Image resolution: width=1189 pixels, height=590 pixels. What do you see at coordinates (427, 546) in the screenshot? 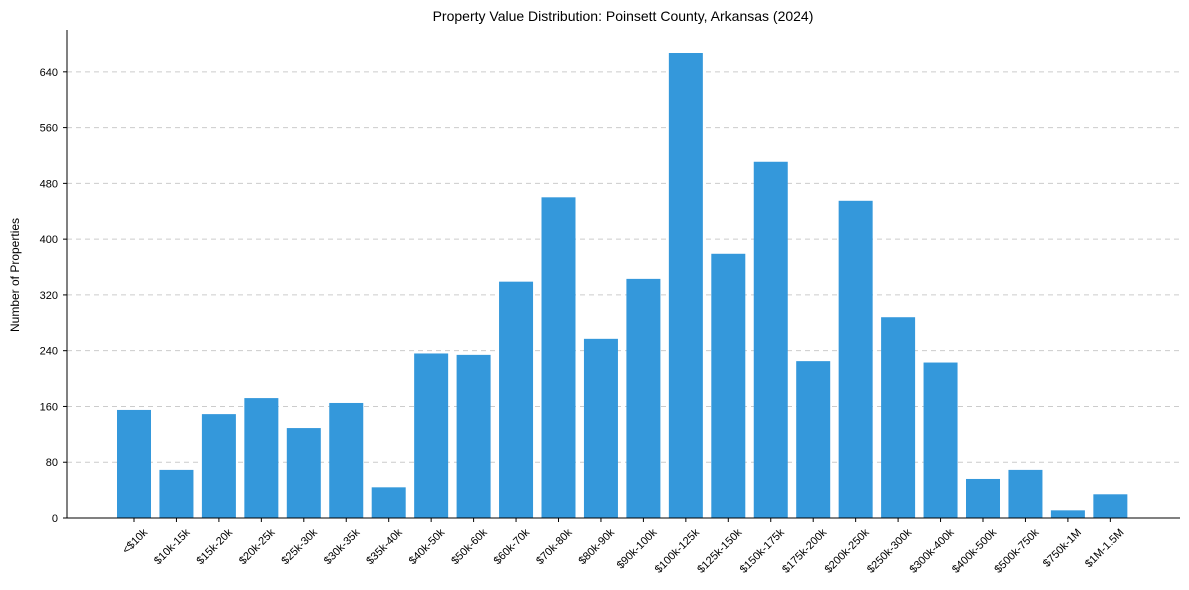
I see `x-tick-label: $40k-50k` at bounding box center [427, 546].